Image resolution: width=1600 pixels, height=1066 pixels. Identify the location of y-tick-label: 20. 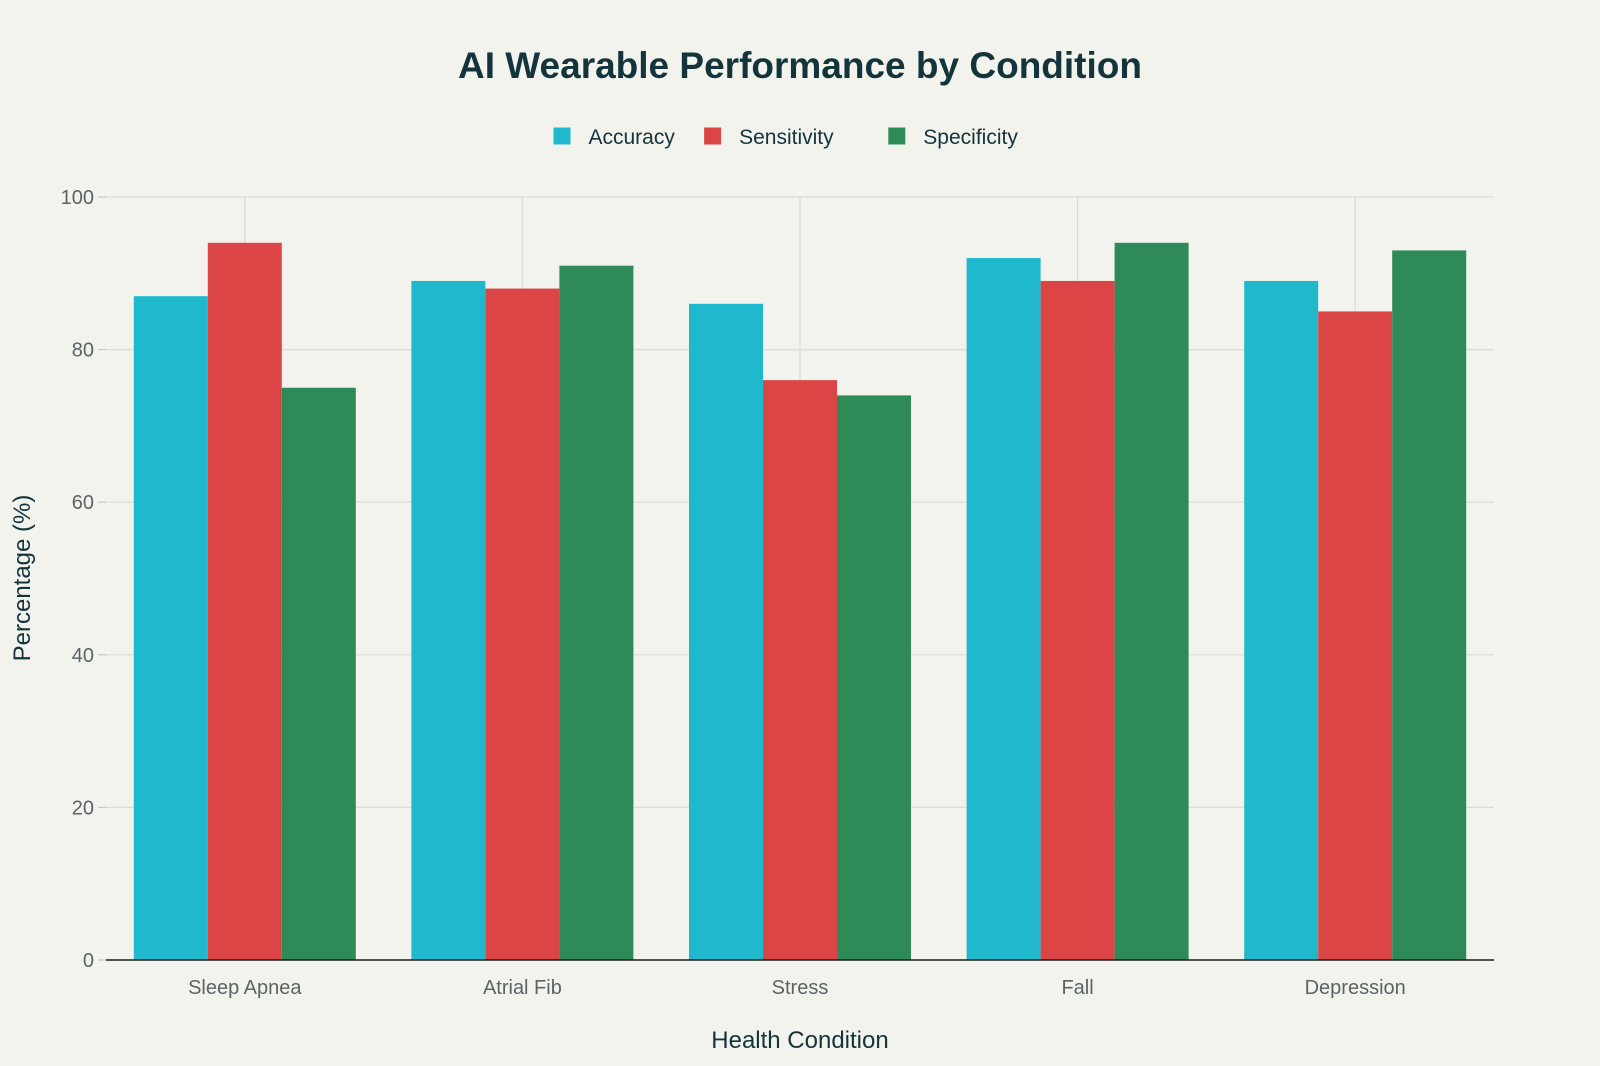
(83, 808).